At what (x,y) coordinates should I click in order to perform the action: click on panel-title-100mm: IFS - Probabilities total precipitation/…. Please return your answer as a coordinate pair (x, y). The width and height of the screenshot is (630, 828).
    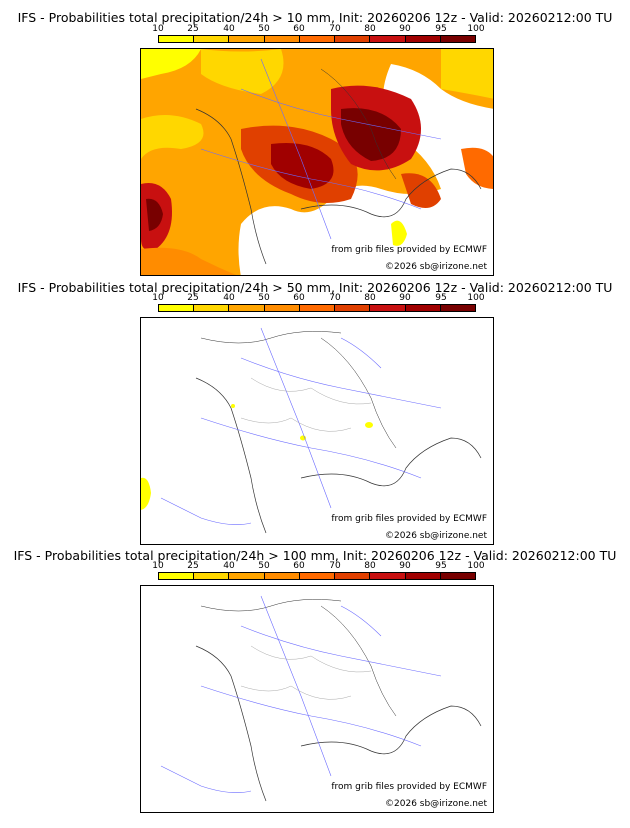
    Looking at the image, I should click on (315, 555).